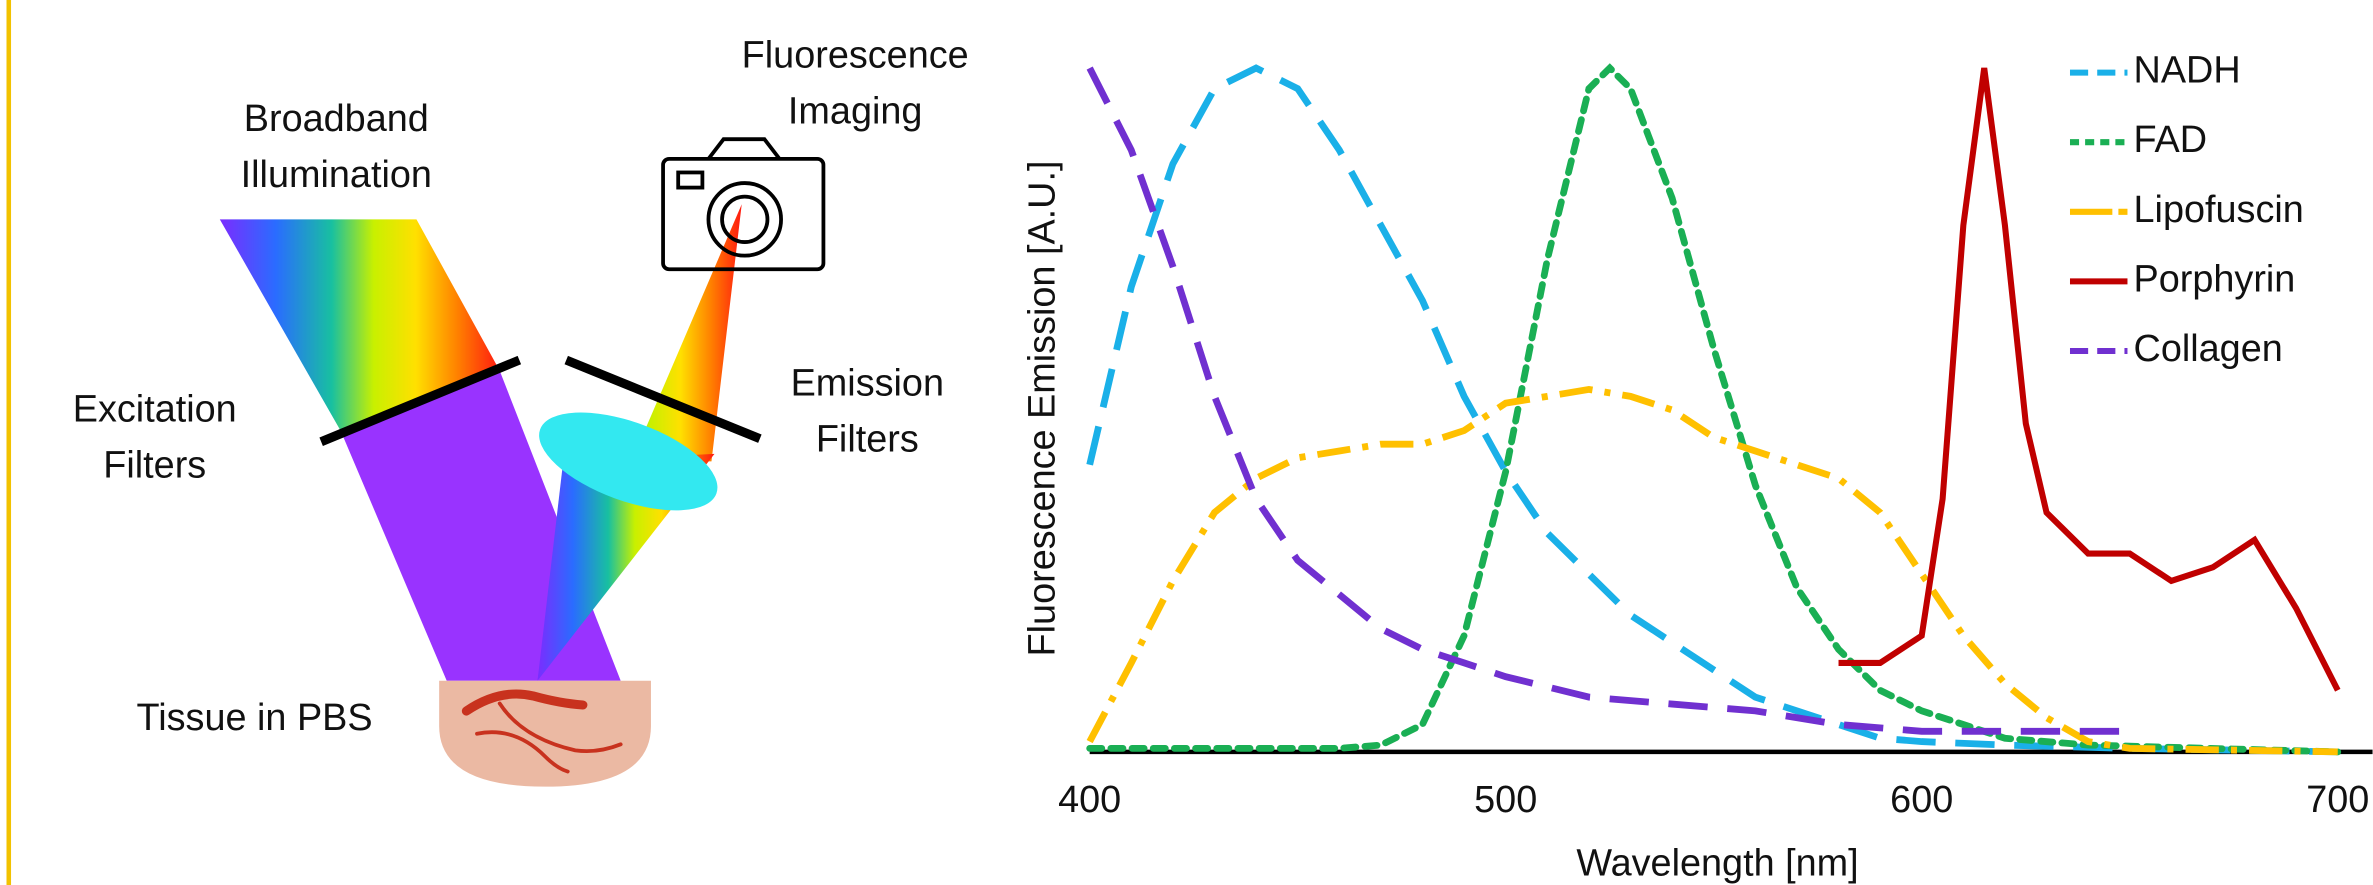 This screenshot has height=885, width=2373. I want to click on x-tick-label: 500, so click(1505, 800).